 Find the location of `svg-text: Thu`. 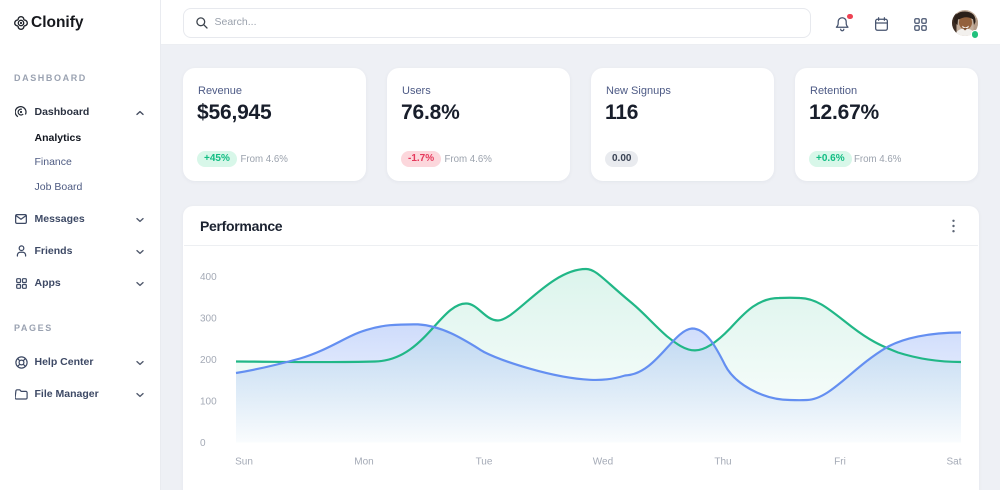

svg-text: Thu is located at coordinates (722, 462).